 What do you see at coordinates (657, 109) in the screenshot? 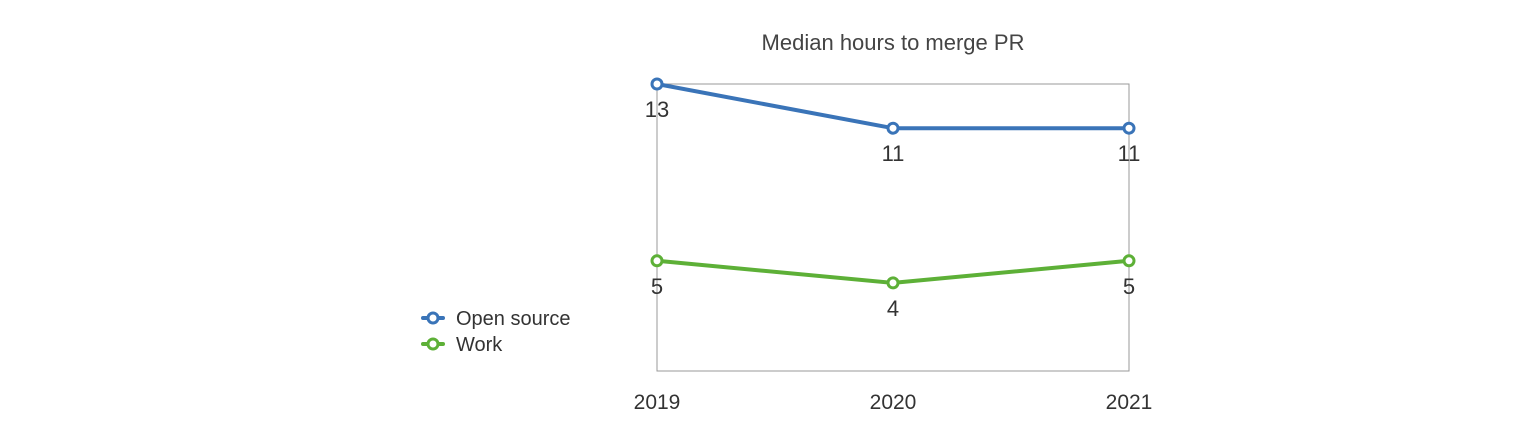
I see `data-label-open-source-2019: 13` at bounding box center [657, 109].